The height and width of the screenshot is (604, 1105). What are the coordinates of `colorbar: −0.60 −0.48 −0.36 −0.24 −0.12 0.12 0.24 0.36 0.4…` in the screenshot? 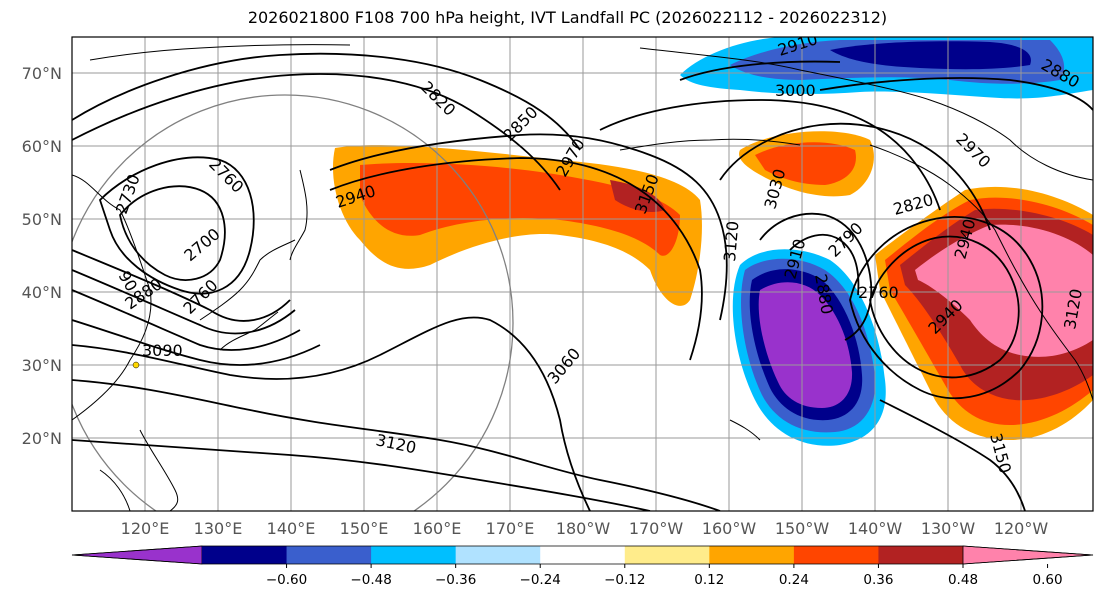 It's located at (582, 566).